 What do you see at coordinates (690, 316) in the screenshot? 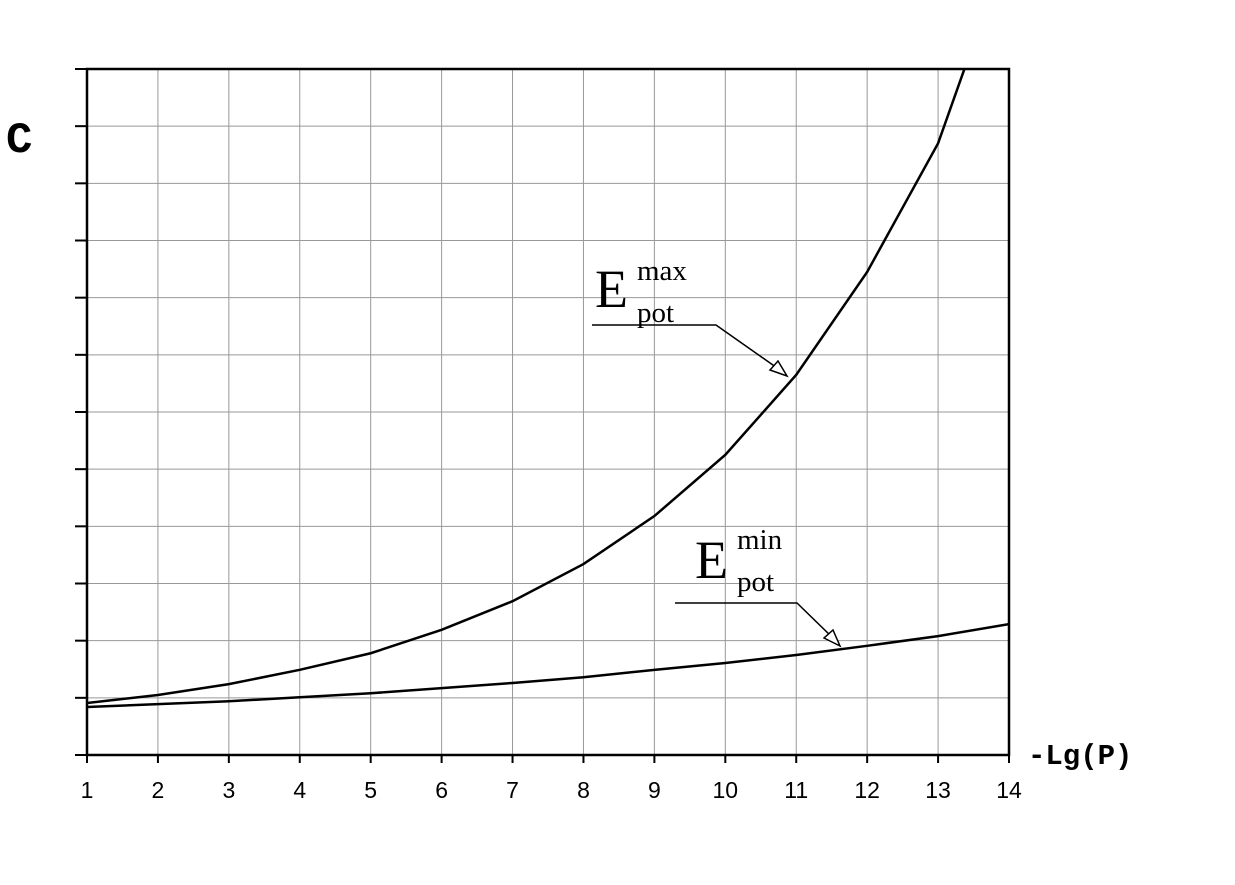
I see `annotation-max: E max pot` at bounding box center [690, 316].